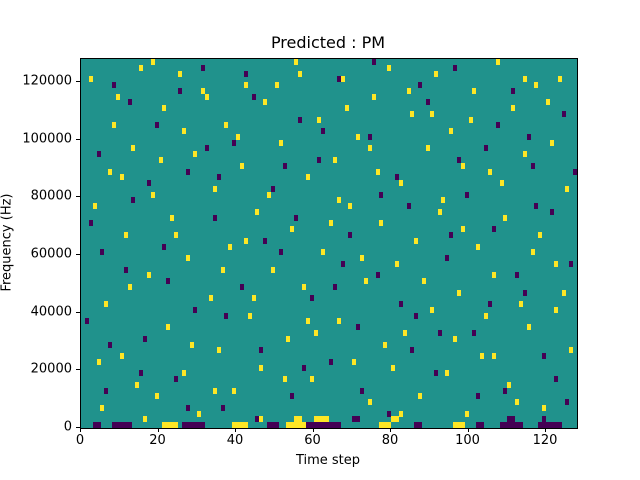 Image resolution: width=640 pixels, height=480 pixels. What do you see at coordinates (47, 139) in the screenshot?
I see `y-tick-label: 100000` at bounding box center [47, 139].